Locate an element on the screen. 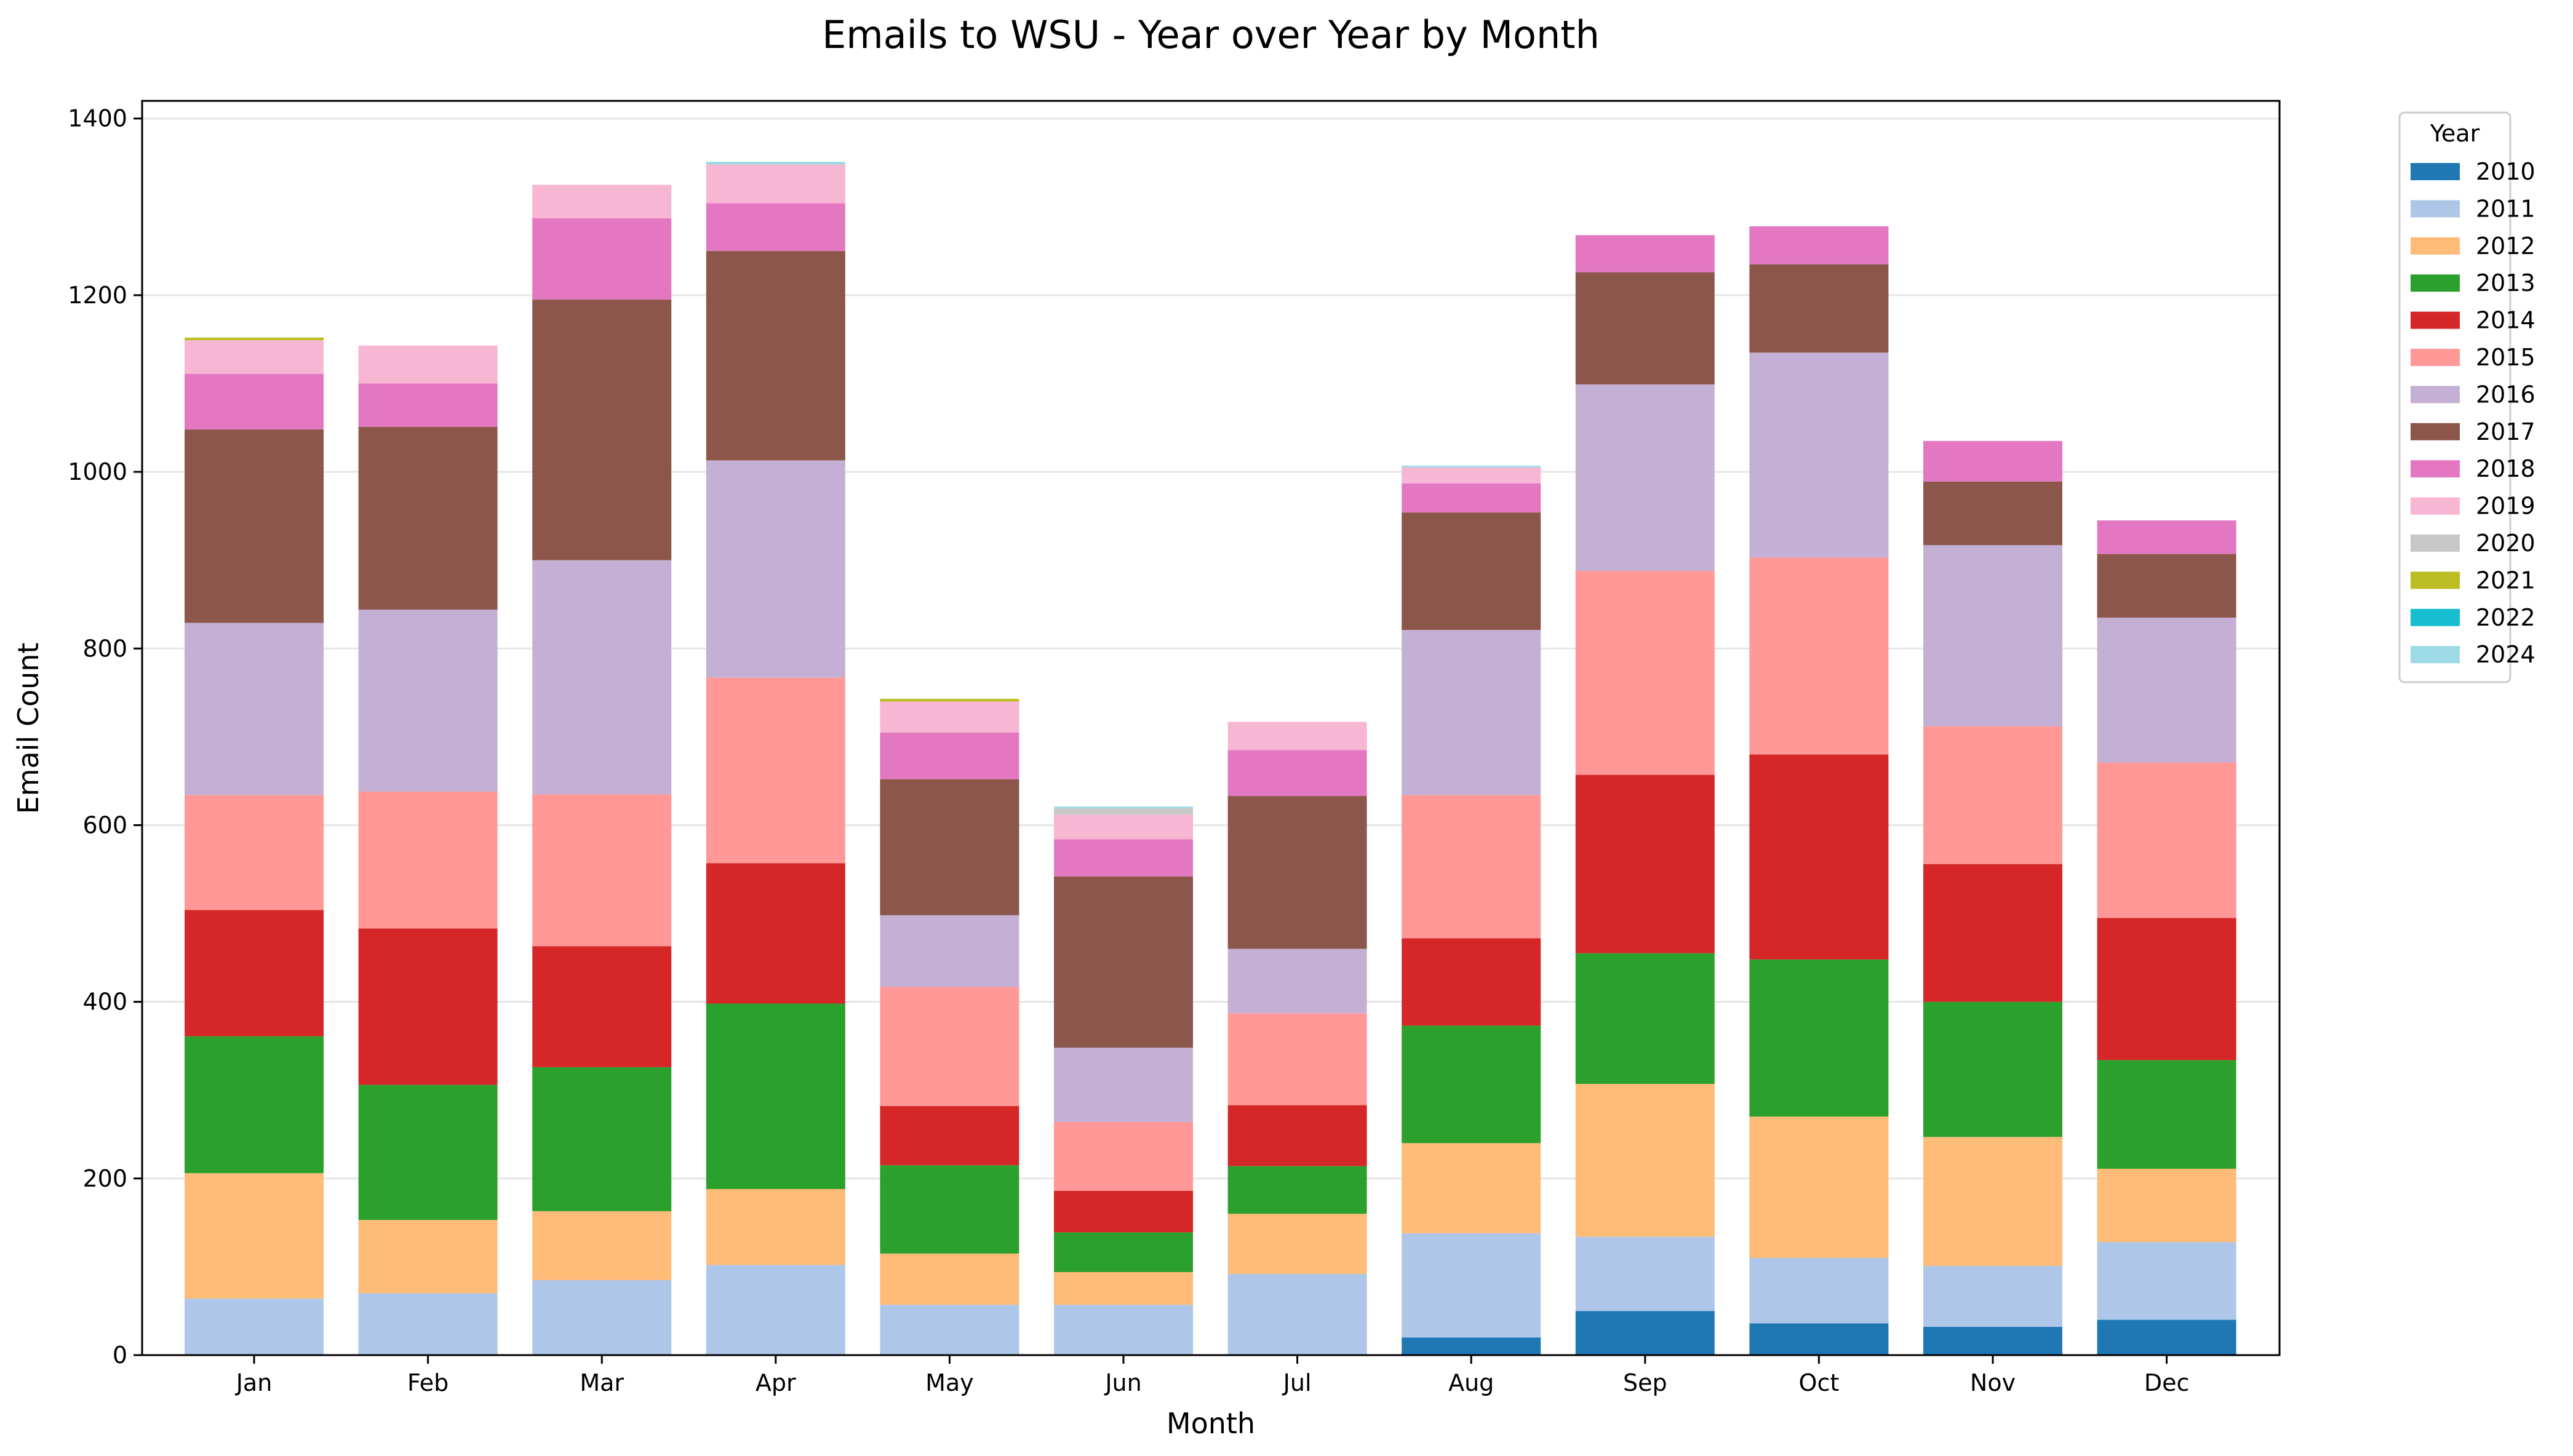 This screenshot has width=2573, height=1456. y-tick-label: 600 is located at coordinates (105, 824).